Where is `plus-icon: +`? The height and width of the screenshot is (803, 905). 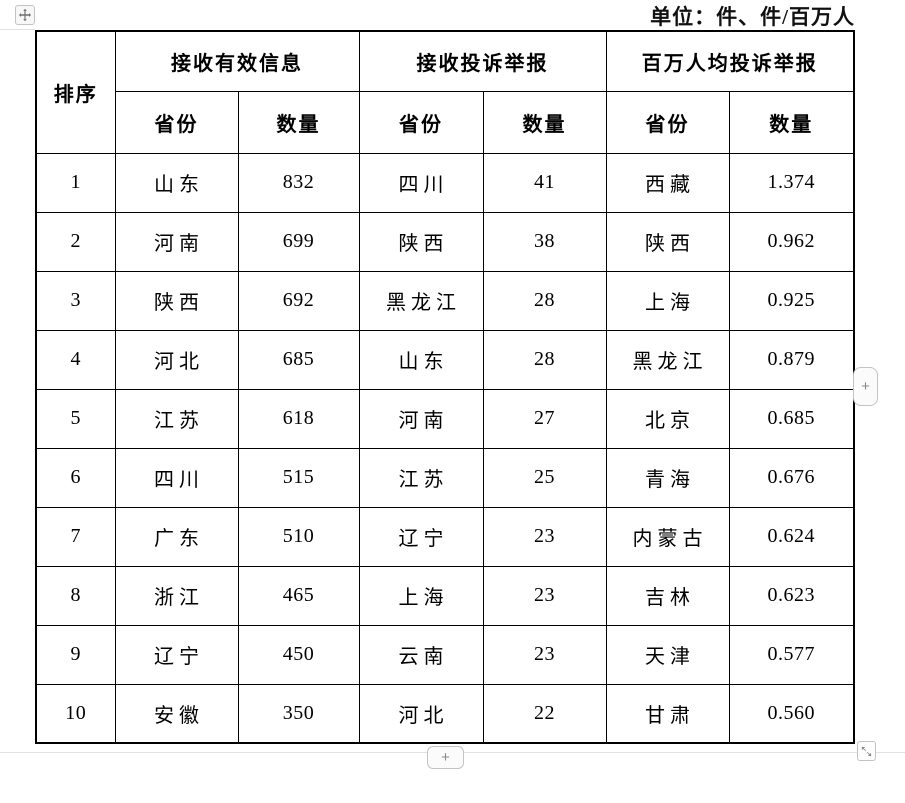 plus-icon: + is located at coordinates (445, 757).